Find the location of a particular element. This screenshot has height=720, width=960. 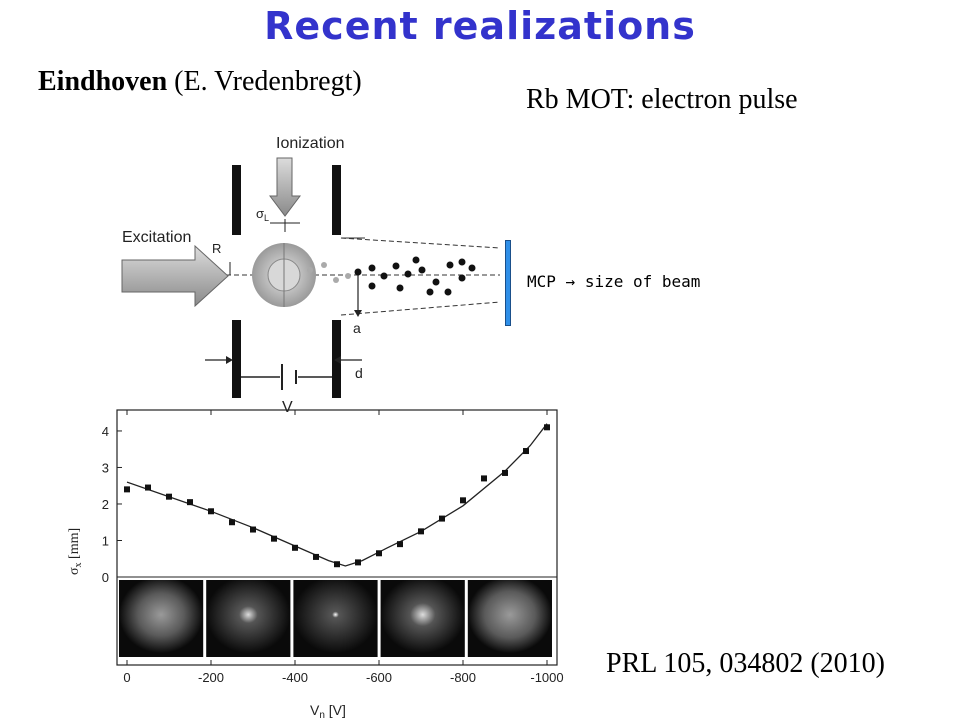

ionization-label: Ionization is located at coordinates (310, 143).